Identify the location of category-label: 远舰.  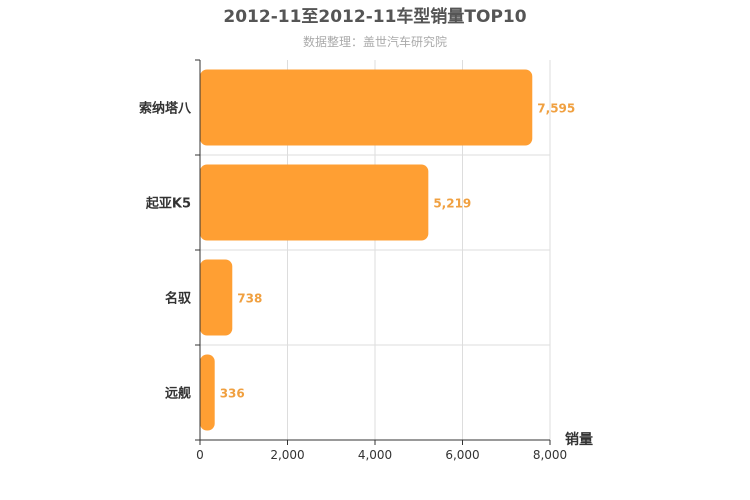
(178, 394).